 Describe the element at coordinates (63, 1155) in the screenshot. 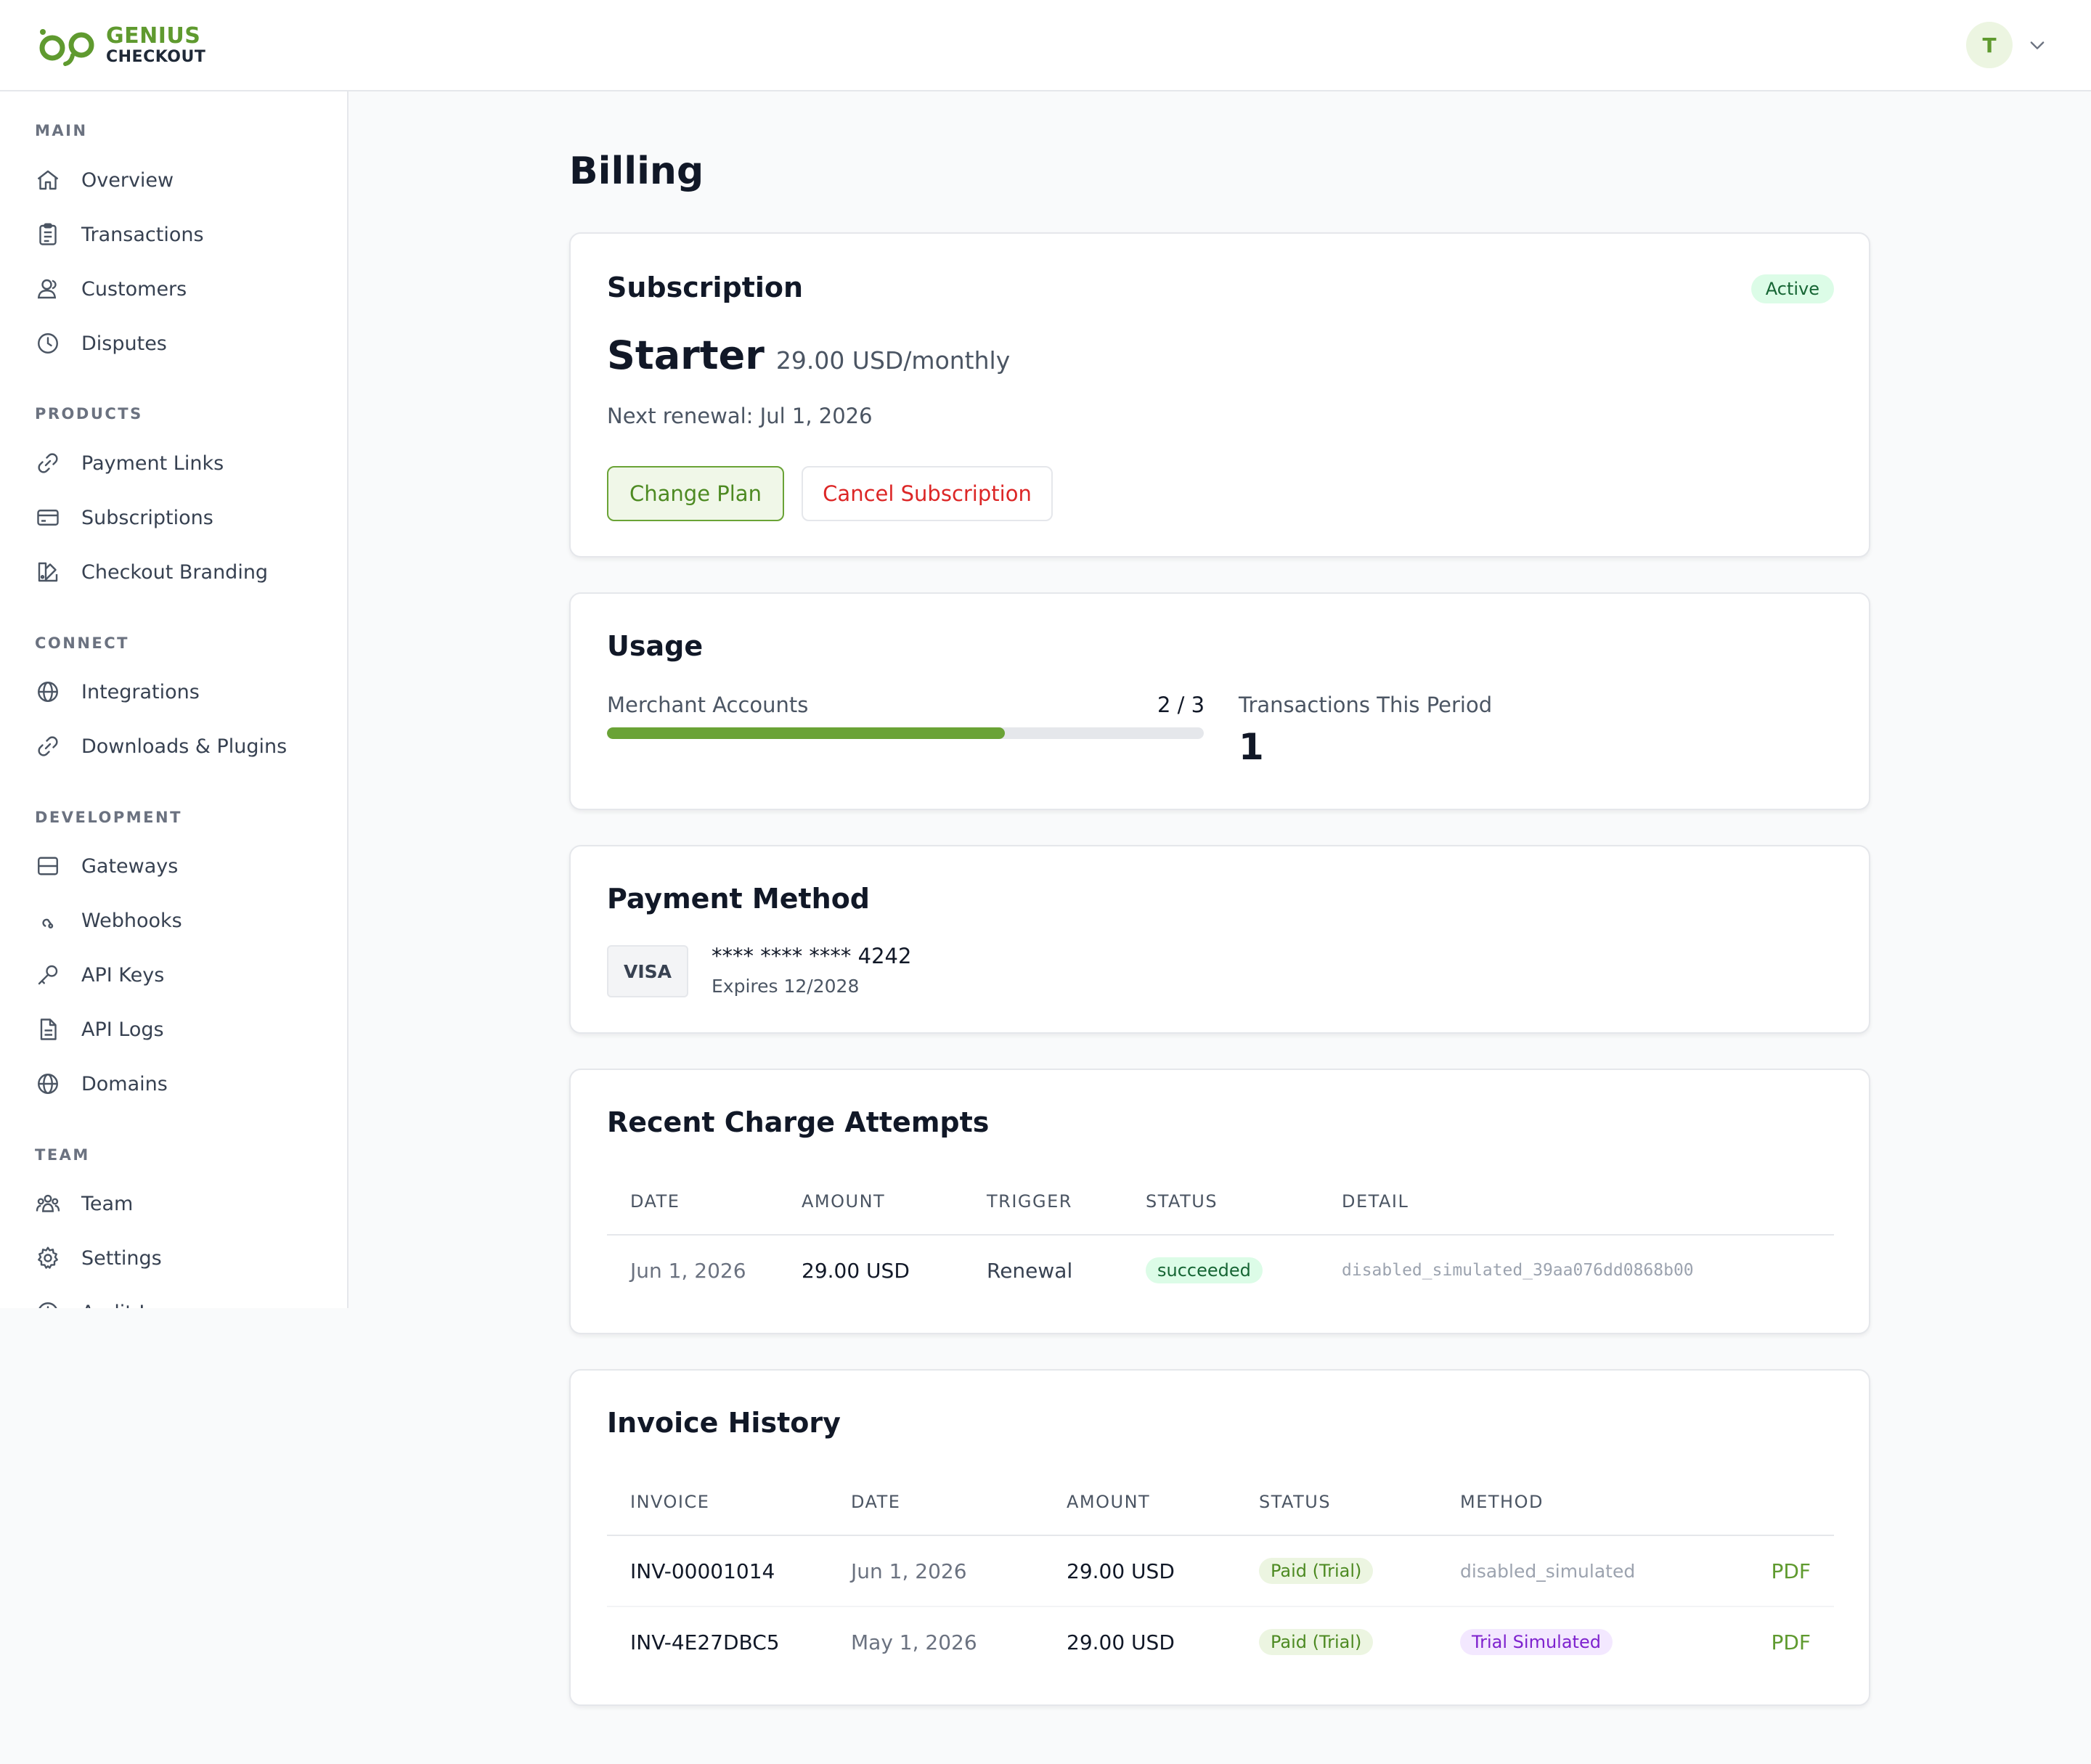

I see `nav-section-team: TEAM` at that location.